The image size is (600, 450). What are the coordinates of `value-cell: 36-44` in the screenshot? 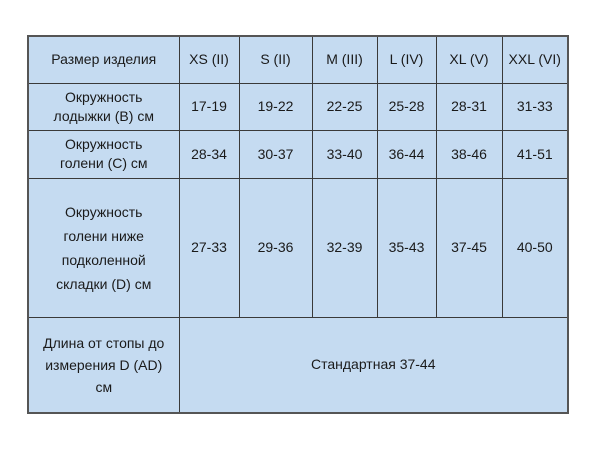 It's located at (406, 154).